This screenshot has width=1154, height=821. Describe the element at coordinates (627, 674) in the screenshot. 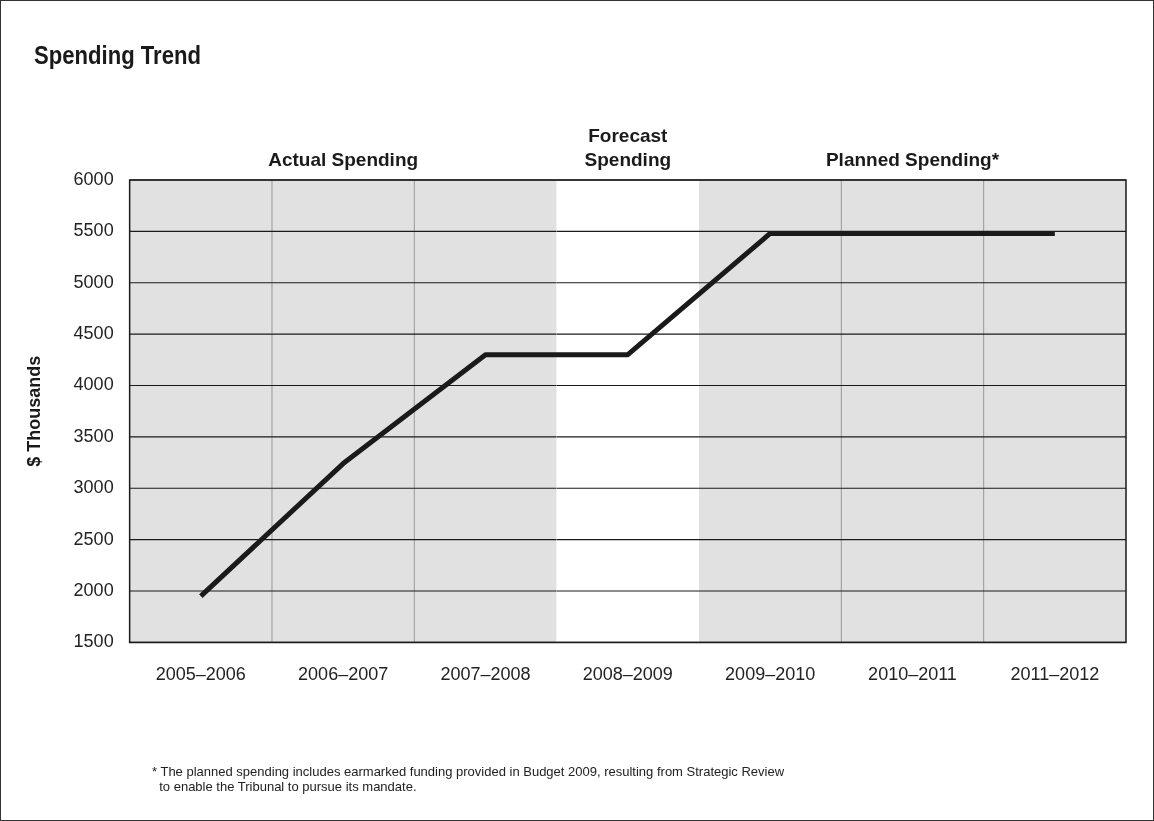

I see `x-tick-label: 2008–2009` at that location.